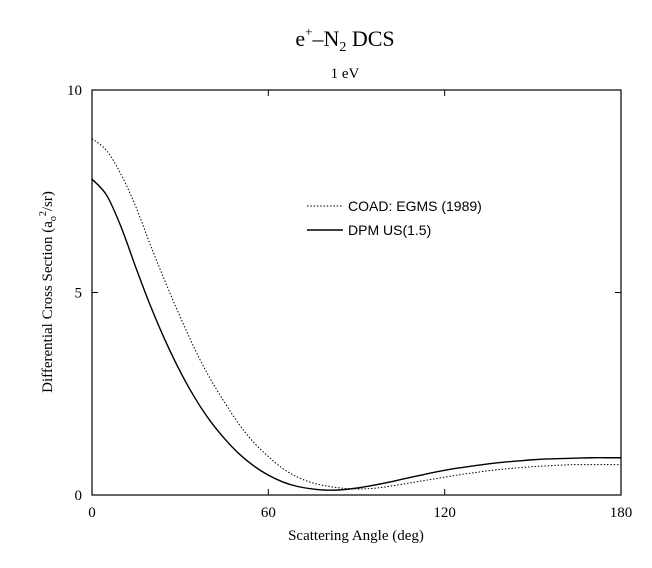  Describe the element at coordinates (325, 38) in the screenshot. I see `title-dash: –N` at that location.